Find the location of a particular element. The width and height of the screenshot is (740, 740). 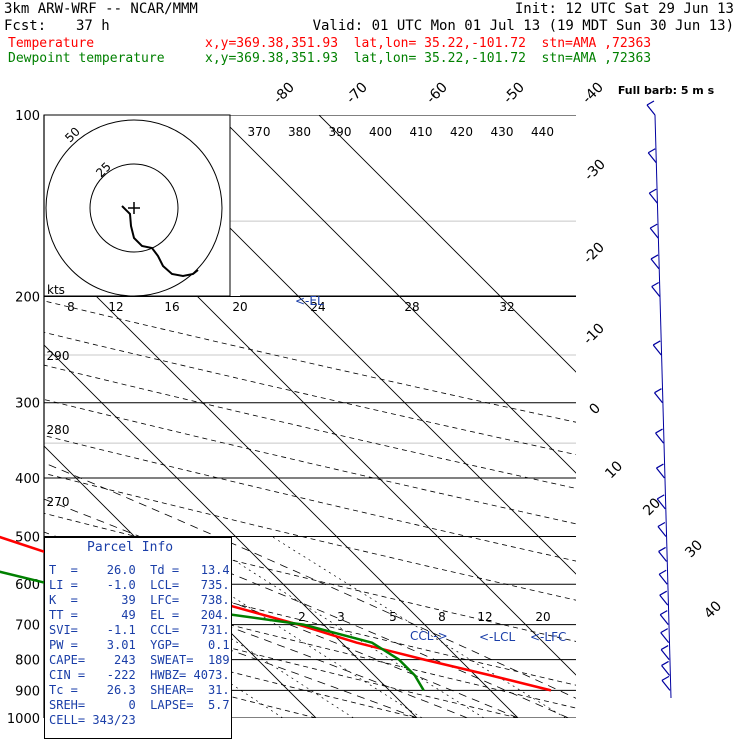

isentrope-label: 400 is located at coordinates (380, 132).